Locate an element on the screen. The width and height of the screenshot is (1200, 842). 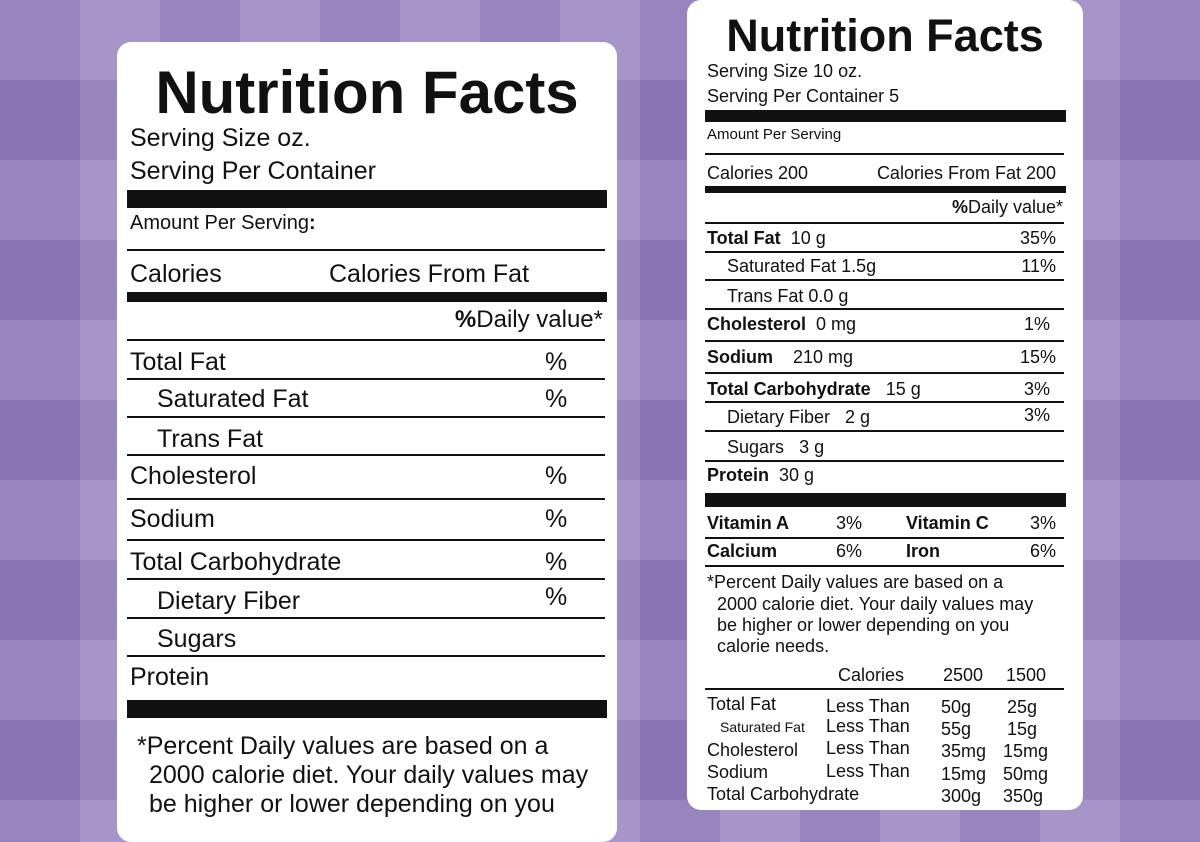
dv-row-2500: 55g is located at coordinates (956, 729).